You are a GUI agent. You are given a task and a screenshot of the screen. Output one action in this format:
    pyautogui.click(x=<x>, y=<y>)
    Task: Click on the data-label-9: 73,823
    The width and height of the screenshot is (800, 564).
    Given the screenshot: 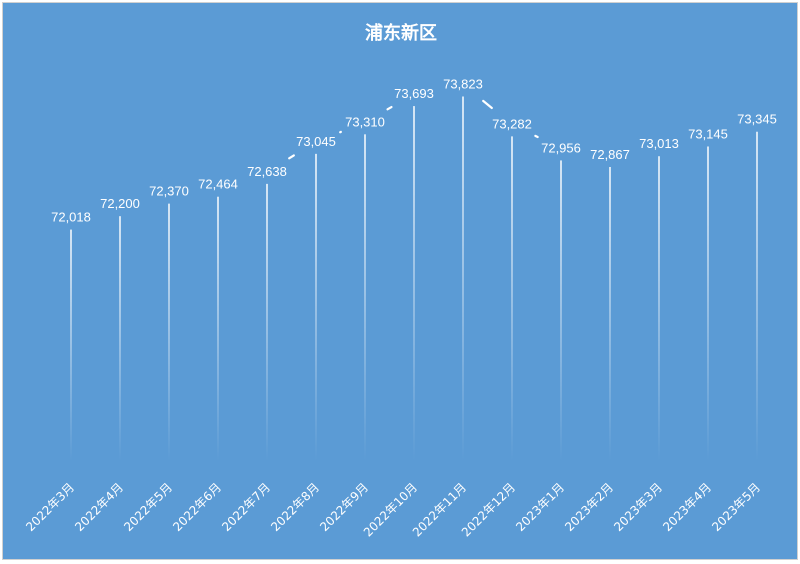 What is the action you would take?
    pyautogui.click(x=463, y=83)
    